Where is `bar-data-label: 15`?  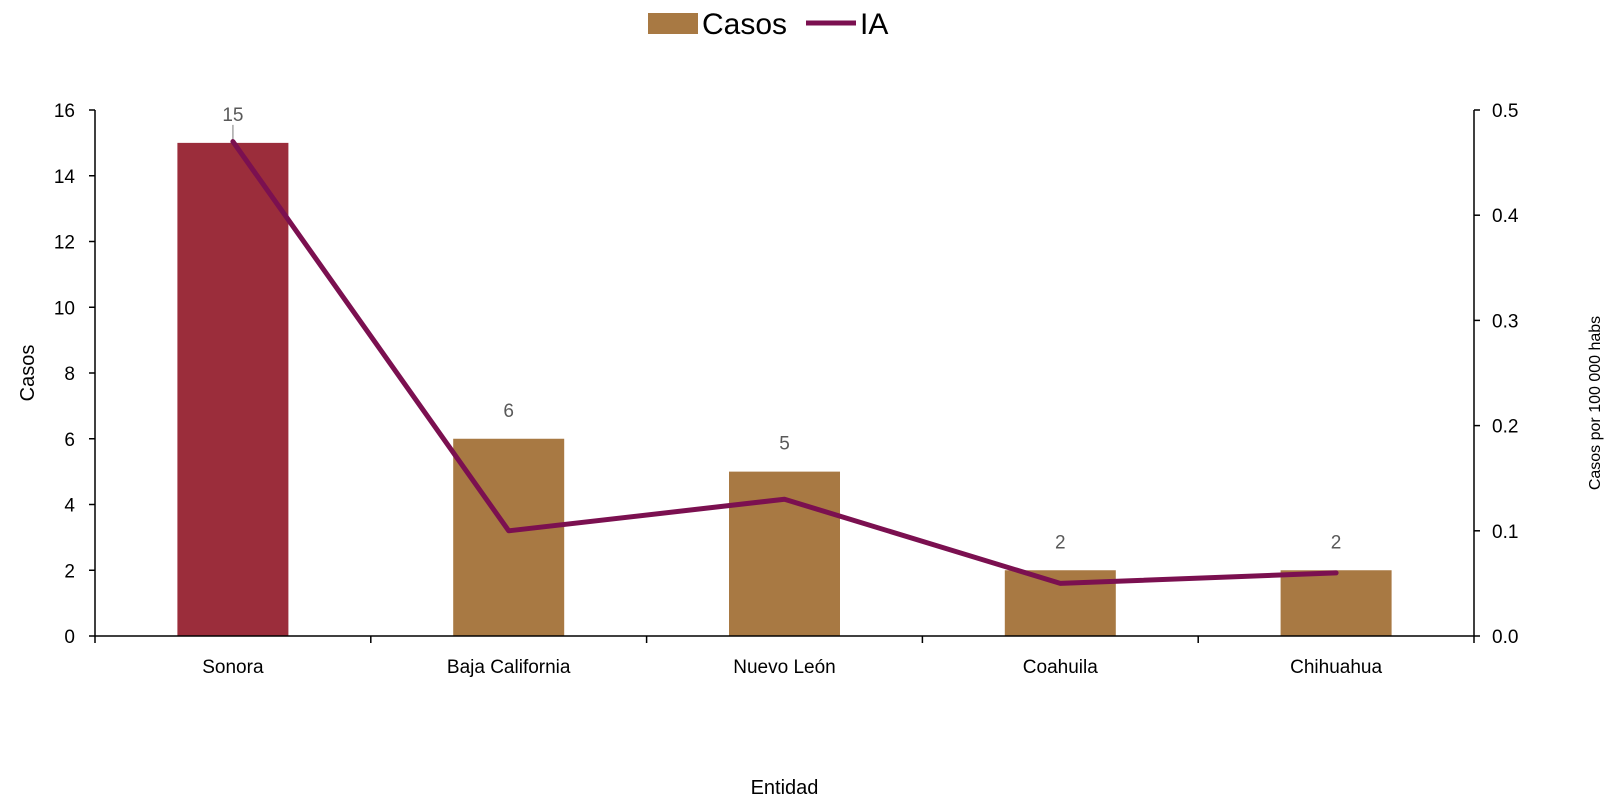
bar-data-label: 15 is located at coordinates (232, 115).